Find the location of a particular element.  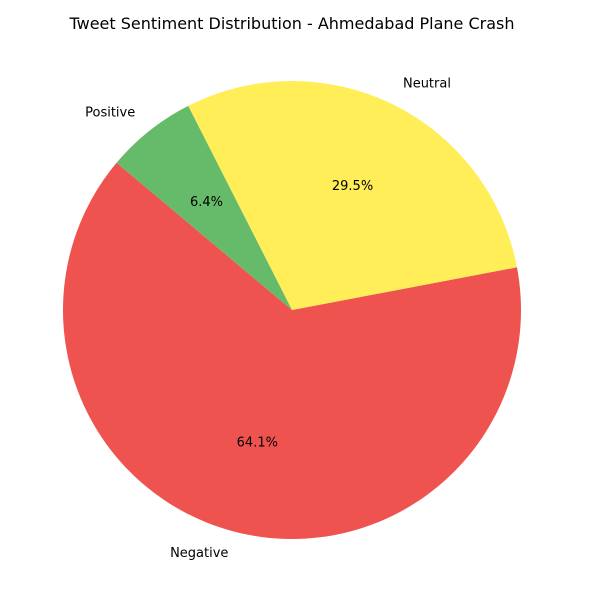

slice-label-neutral: Neutral is located at coordinates (427, 83).